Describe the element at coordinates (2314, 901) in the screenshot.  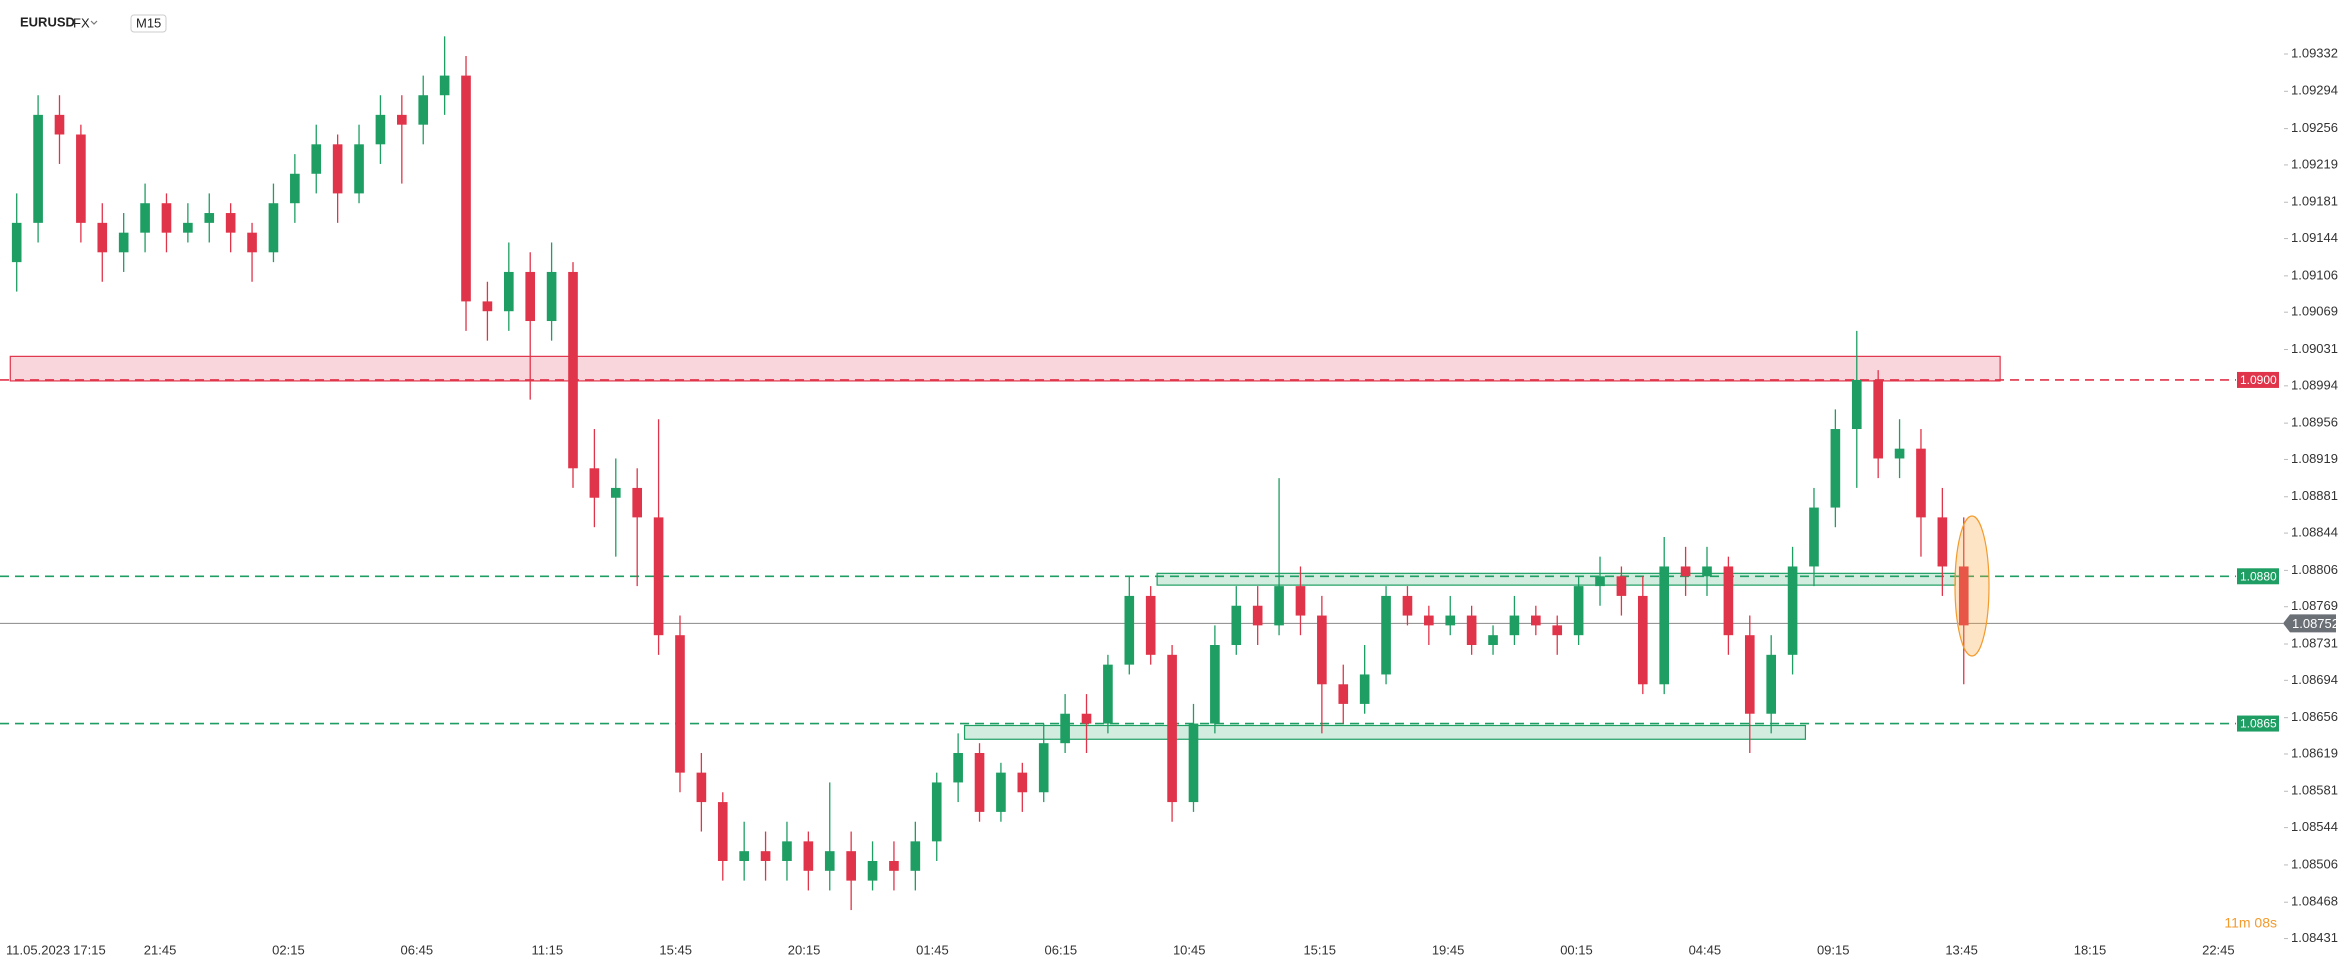
I see `y-tick-label: 1.08468` at that location.